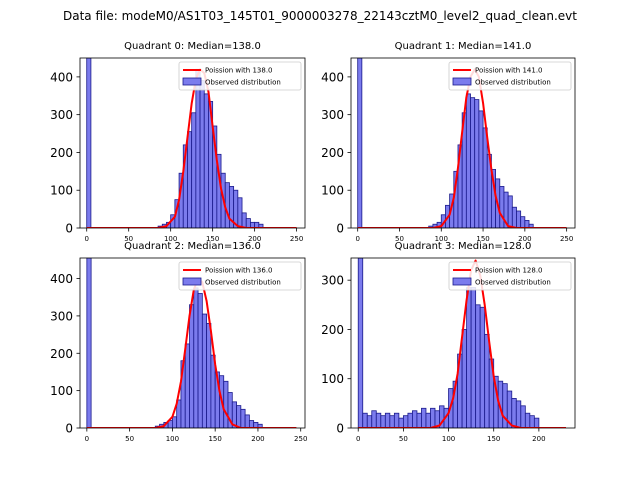 Image resolution: width=640 pixels, height=480 pixels. What do you see at coordinates (510, 76) in the screenshot?
I see `legend: Poission with 141.0 Observed distribution` at bounding box center [510, 76].